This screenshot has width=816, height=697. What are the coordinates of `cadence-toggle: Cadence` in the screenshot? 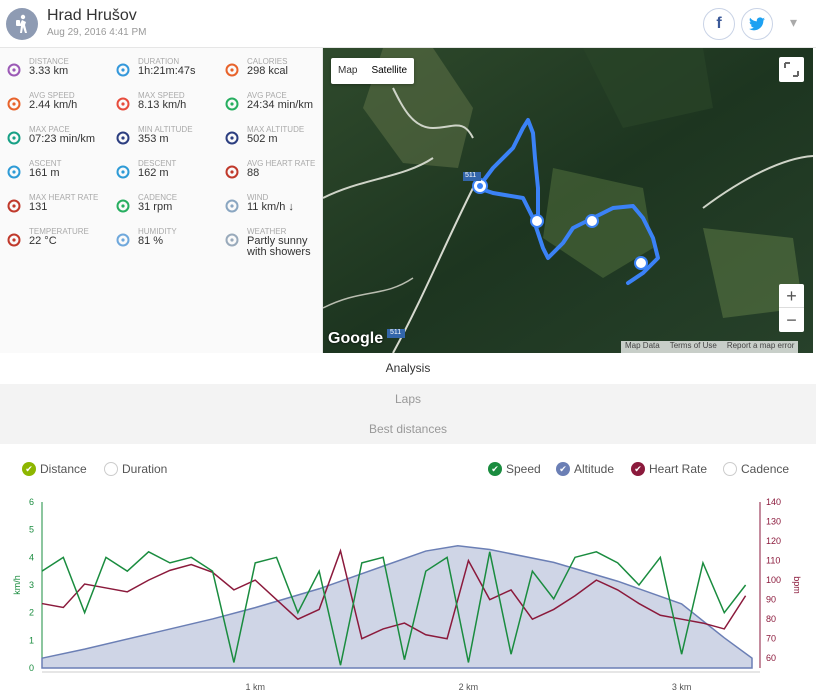 It's located at (756, 469).